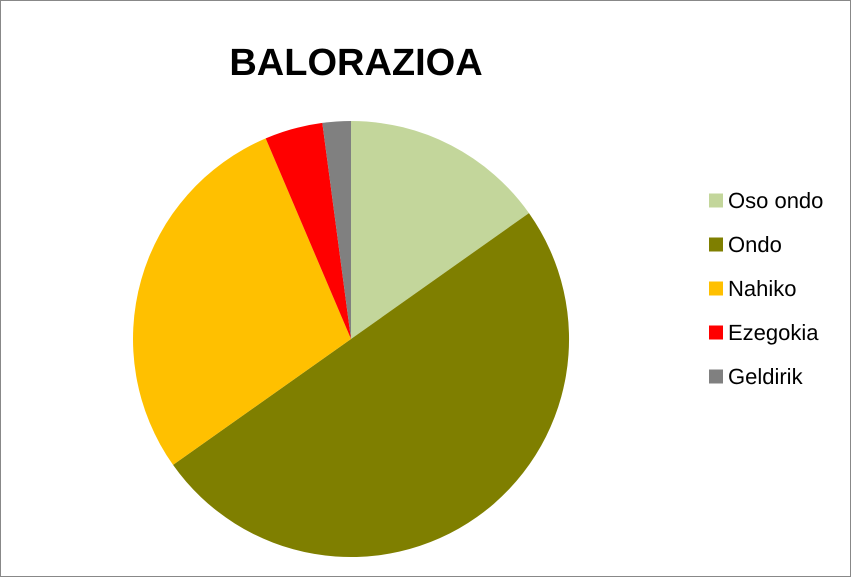 The image size is (851, 577). What do you see at coordinates (776, 200) in the screenshot?
I see `legend-label: Oso ondo` at bounding box center [776, 200].